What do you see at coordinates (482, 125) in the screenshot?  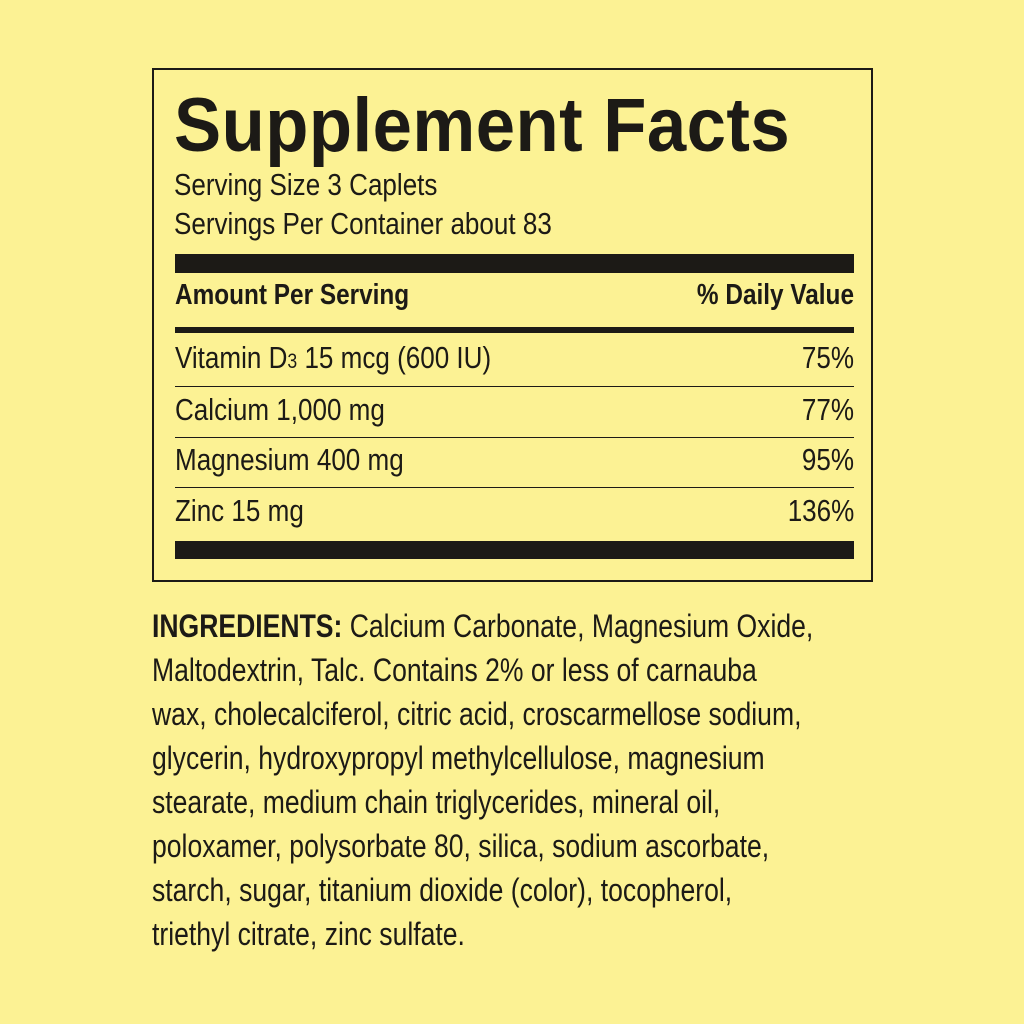 I see `panel-title: Supplement Facts` at bounding box center [482, 125].